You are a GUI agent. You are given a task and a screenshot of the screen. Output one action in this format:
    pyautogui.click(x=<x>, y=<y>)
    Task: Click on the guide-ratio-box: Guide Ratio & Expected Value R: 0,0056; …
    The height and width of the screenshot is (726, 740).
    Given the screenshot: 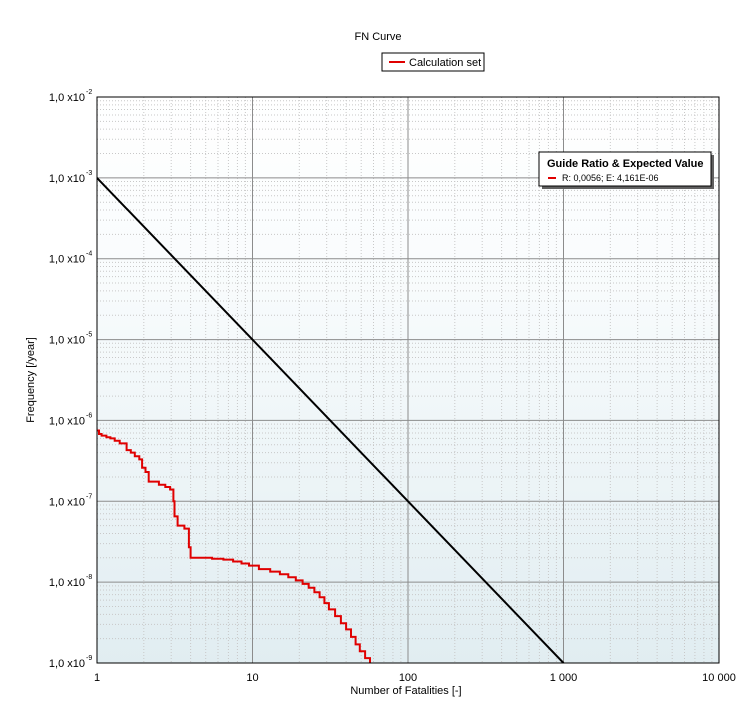 What is the action you would take?
    pyautogui.click(x=626, y=170)
    